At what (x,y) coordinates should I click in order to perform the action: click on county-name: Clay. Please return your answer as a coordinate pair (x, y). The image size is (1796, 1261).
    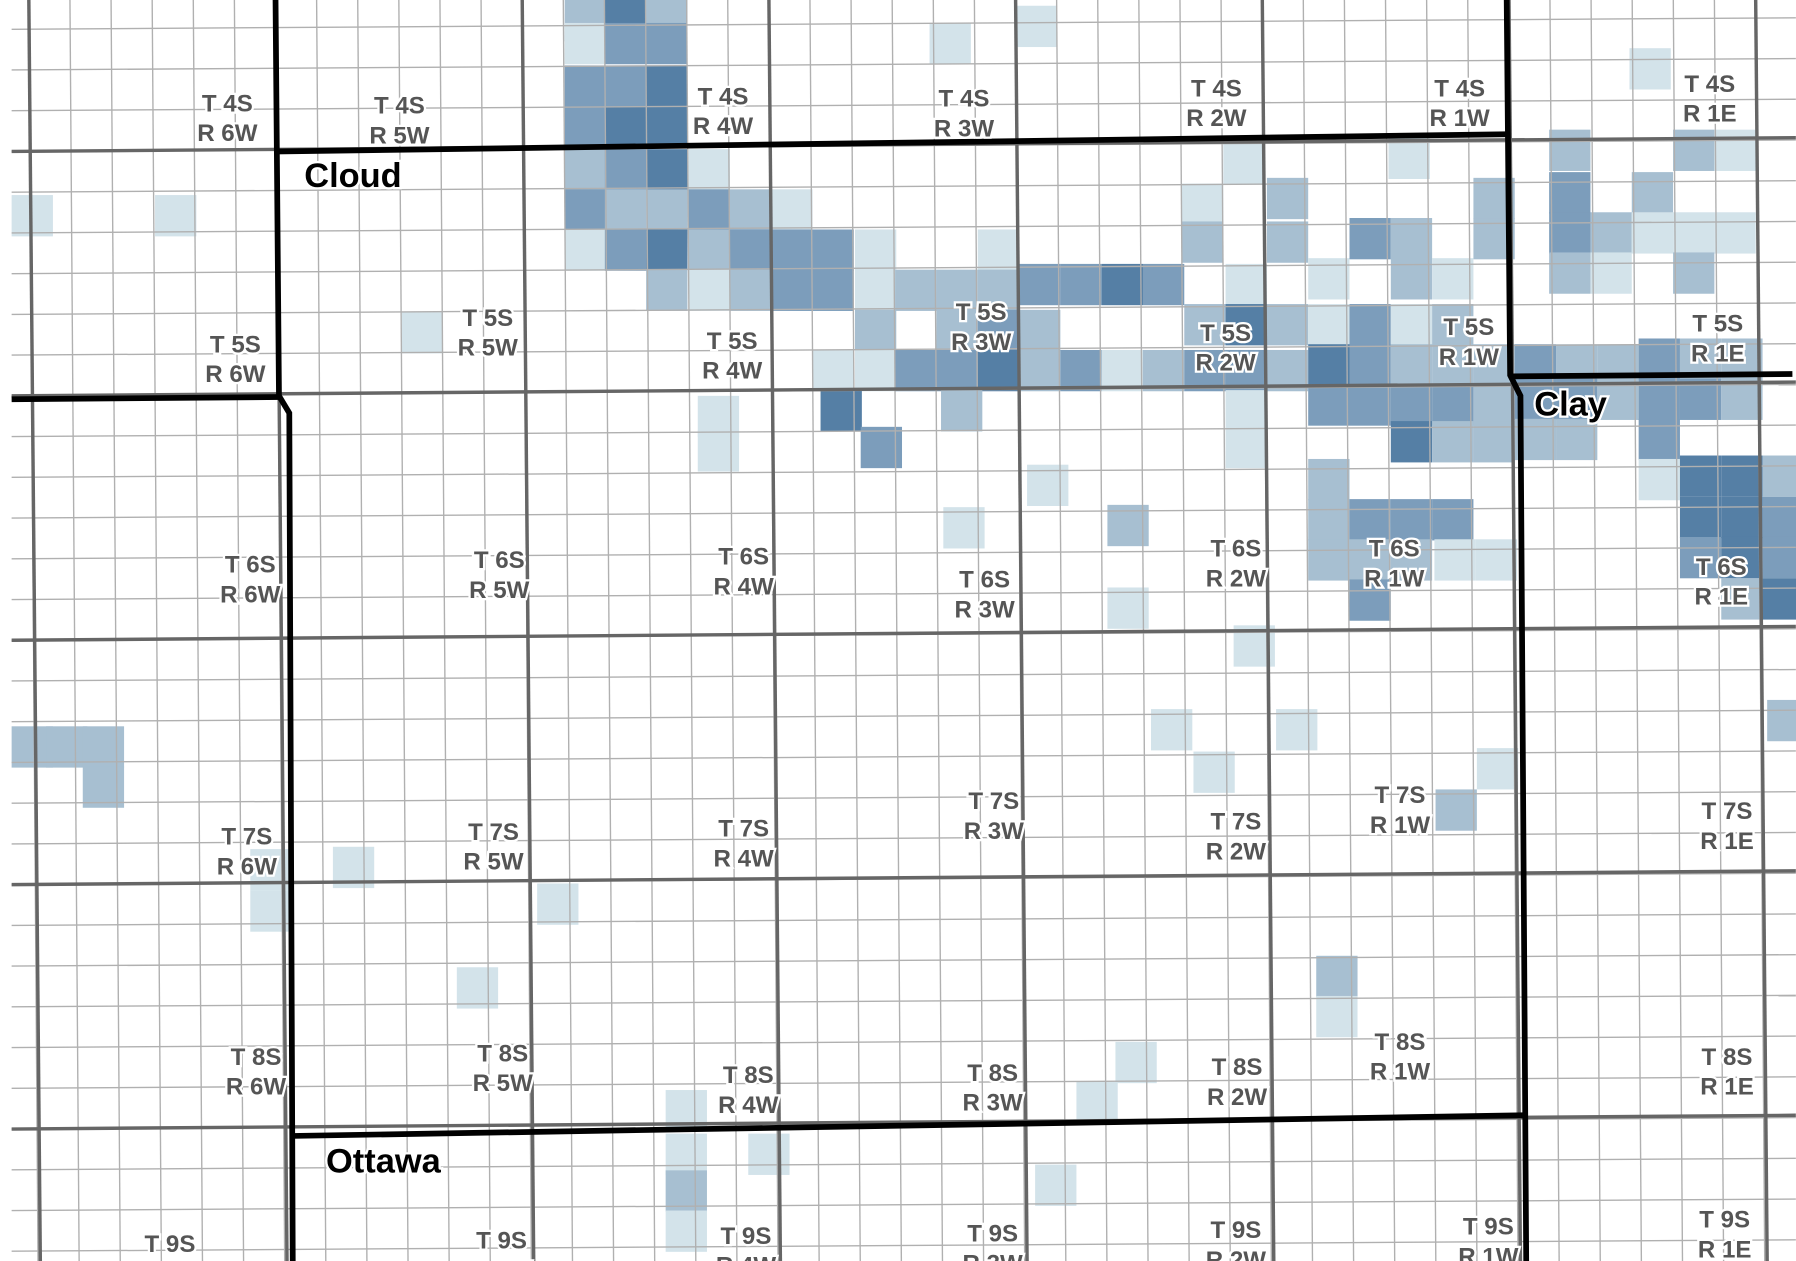
    Looking at the image, I should click on (1570, 404).